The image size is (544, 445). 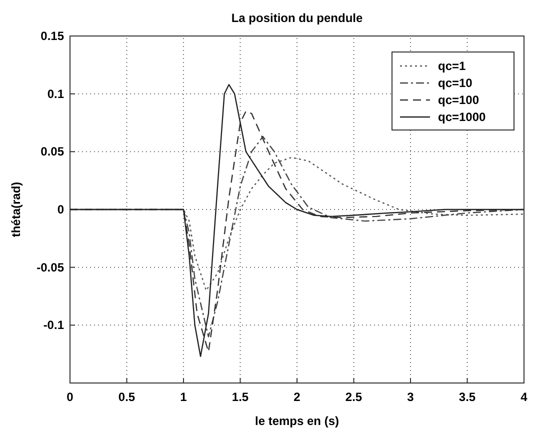 I want to click on legend-label: qc=1000, so click(x=462, y=117).